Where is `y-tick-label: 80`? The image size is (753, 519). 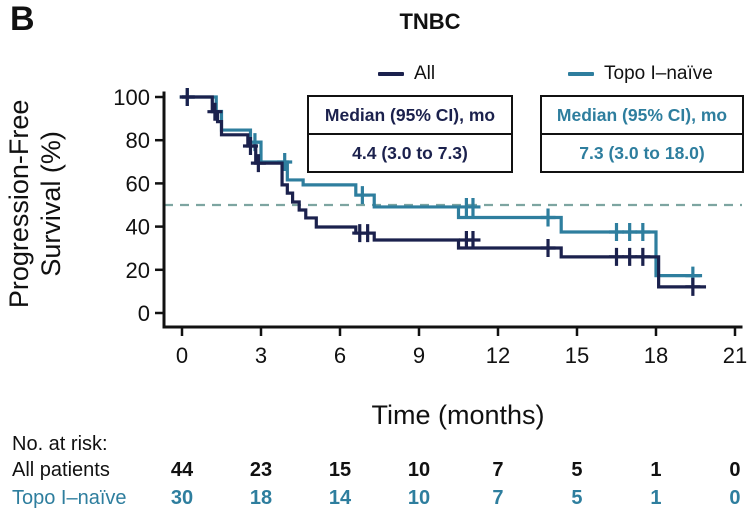
y-tick-label: 80 is located at coordinates (138, 140).